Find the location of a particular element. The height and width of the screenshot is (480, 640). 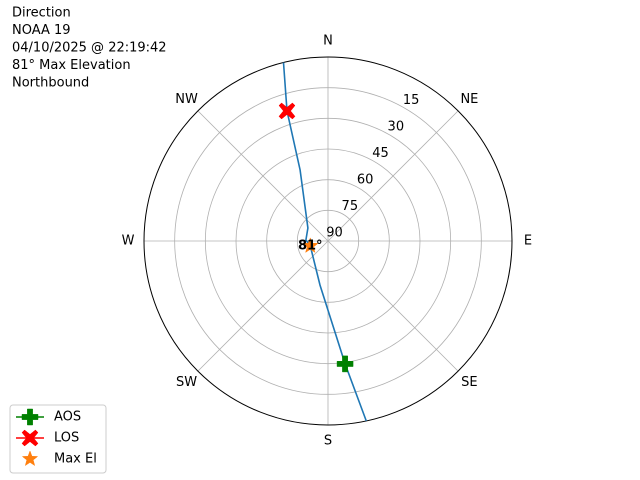

title-line: 04/10/2025 @ 22:19:42 is located at coordinates (89, 48).